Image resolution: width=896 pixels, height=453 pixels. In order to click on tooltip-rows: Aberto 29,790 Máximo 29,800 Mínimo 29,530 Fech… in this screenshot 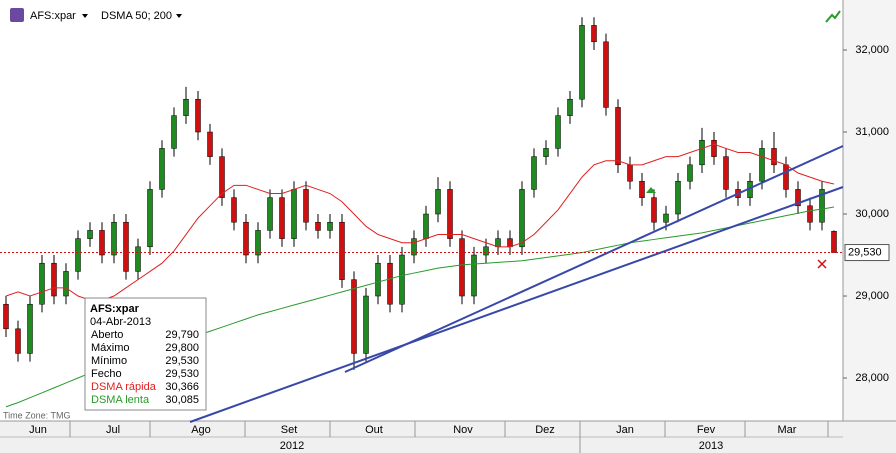, I will do `click(145, 367)`.